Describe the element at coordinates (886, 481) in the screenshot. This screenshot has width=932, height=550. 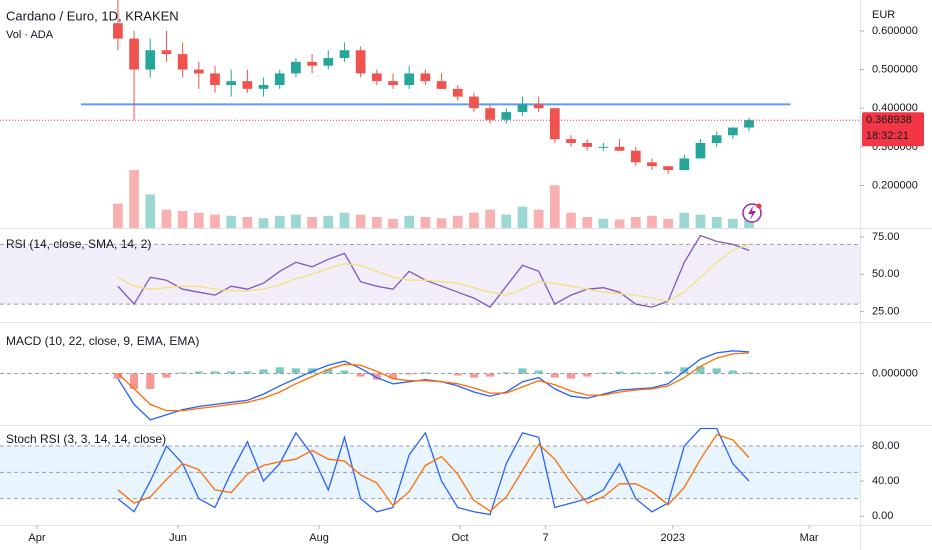
I see `y-tick-label: 40.00` at that location.